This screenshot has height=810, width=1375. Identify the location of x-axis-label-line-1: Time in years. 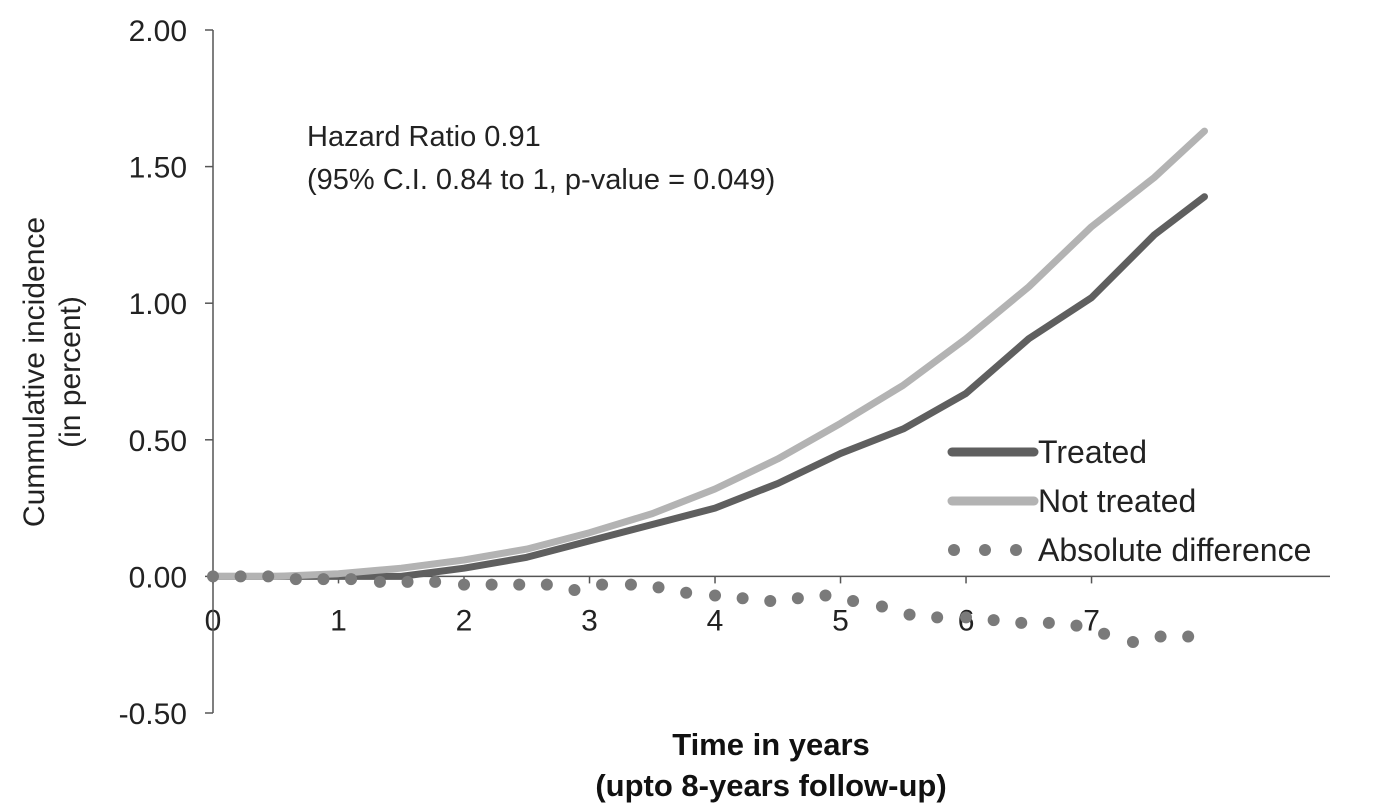
(771, 744).